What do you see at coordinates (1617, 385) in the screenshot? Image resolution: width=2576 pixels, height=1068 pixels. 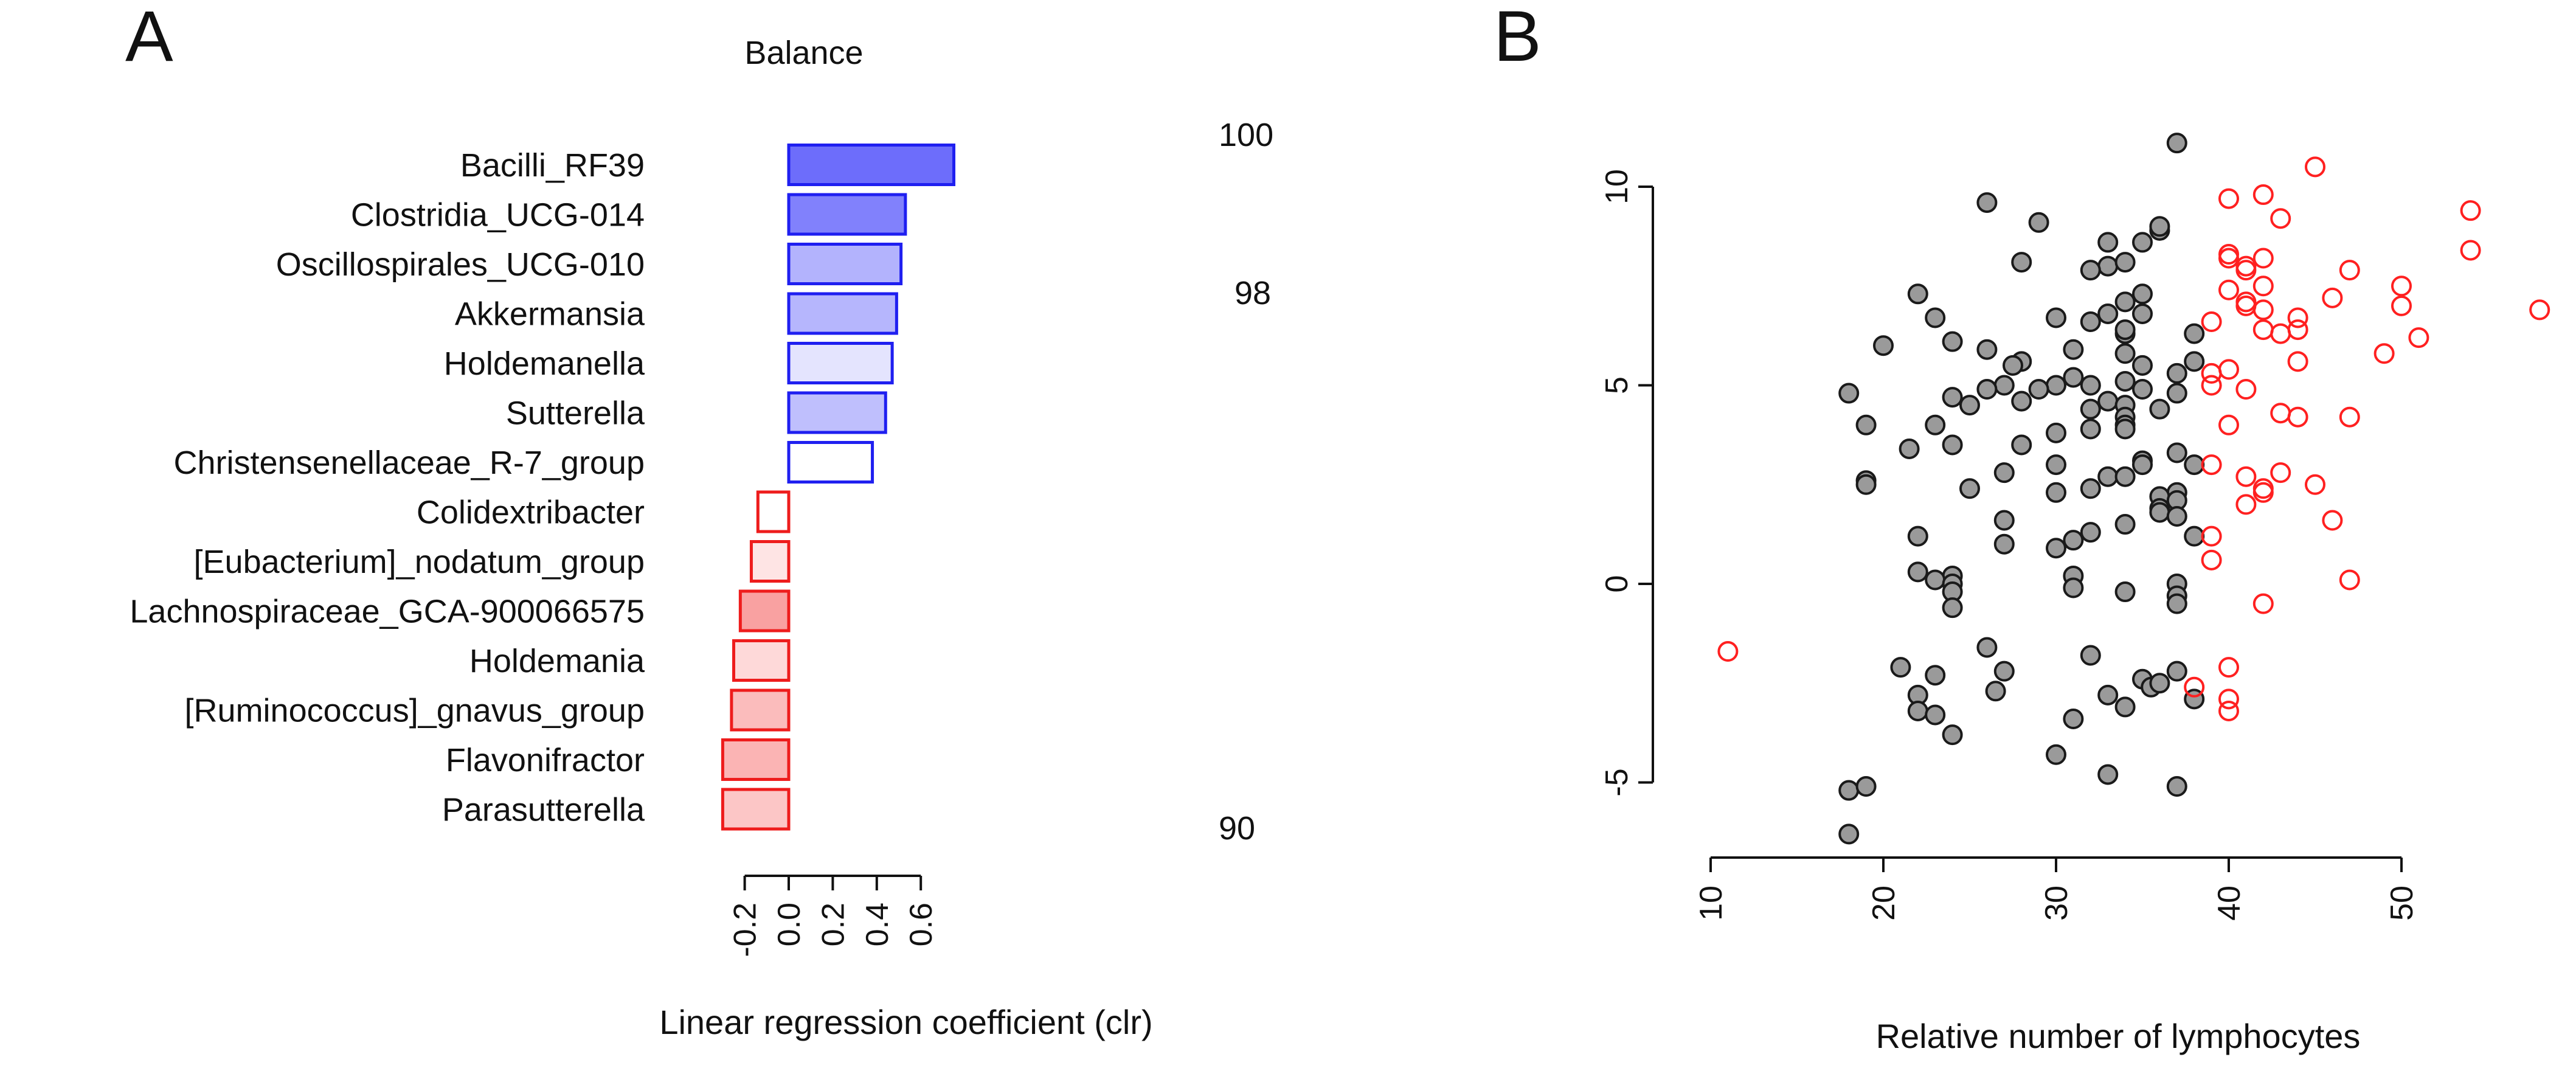 I see `y-tick-label: 5` at bounding box center [1617, 385].